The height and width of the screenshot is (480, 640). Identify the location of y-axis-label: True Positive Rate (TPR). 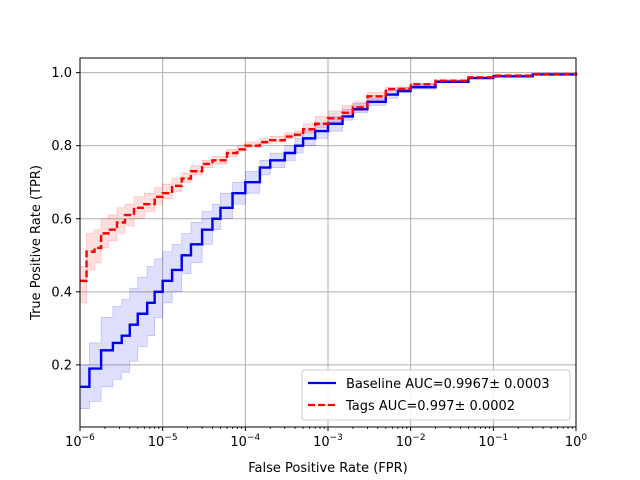
(36, 243).